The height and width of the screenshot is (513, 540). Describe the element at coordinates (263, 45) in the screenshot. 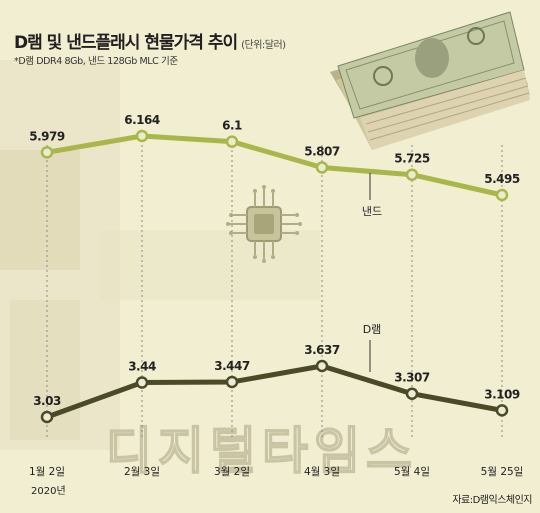

I see `unit-label: (단위:달러)` at that location.